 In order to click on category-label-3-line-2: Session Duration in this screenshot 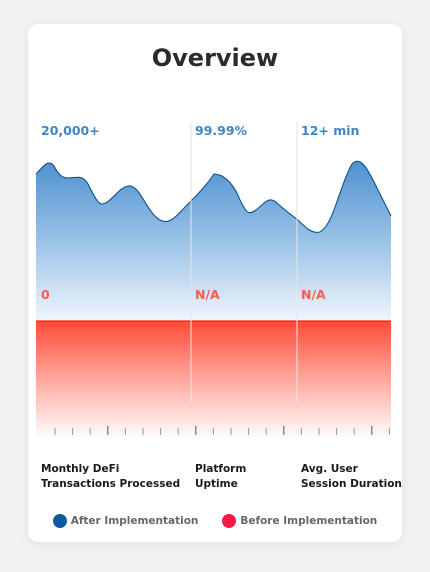, I will do `click(351, 484)`.